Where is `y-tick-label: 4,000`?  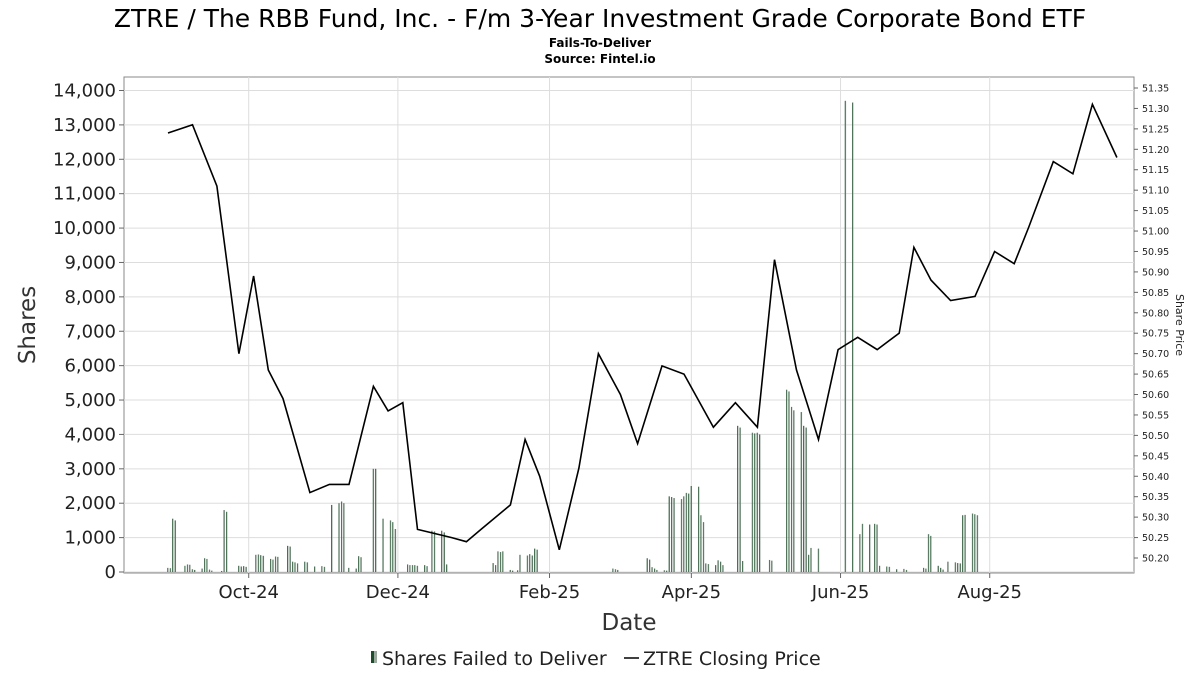 y-tick-label: 4,000 is located at coordinates (90, 434).